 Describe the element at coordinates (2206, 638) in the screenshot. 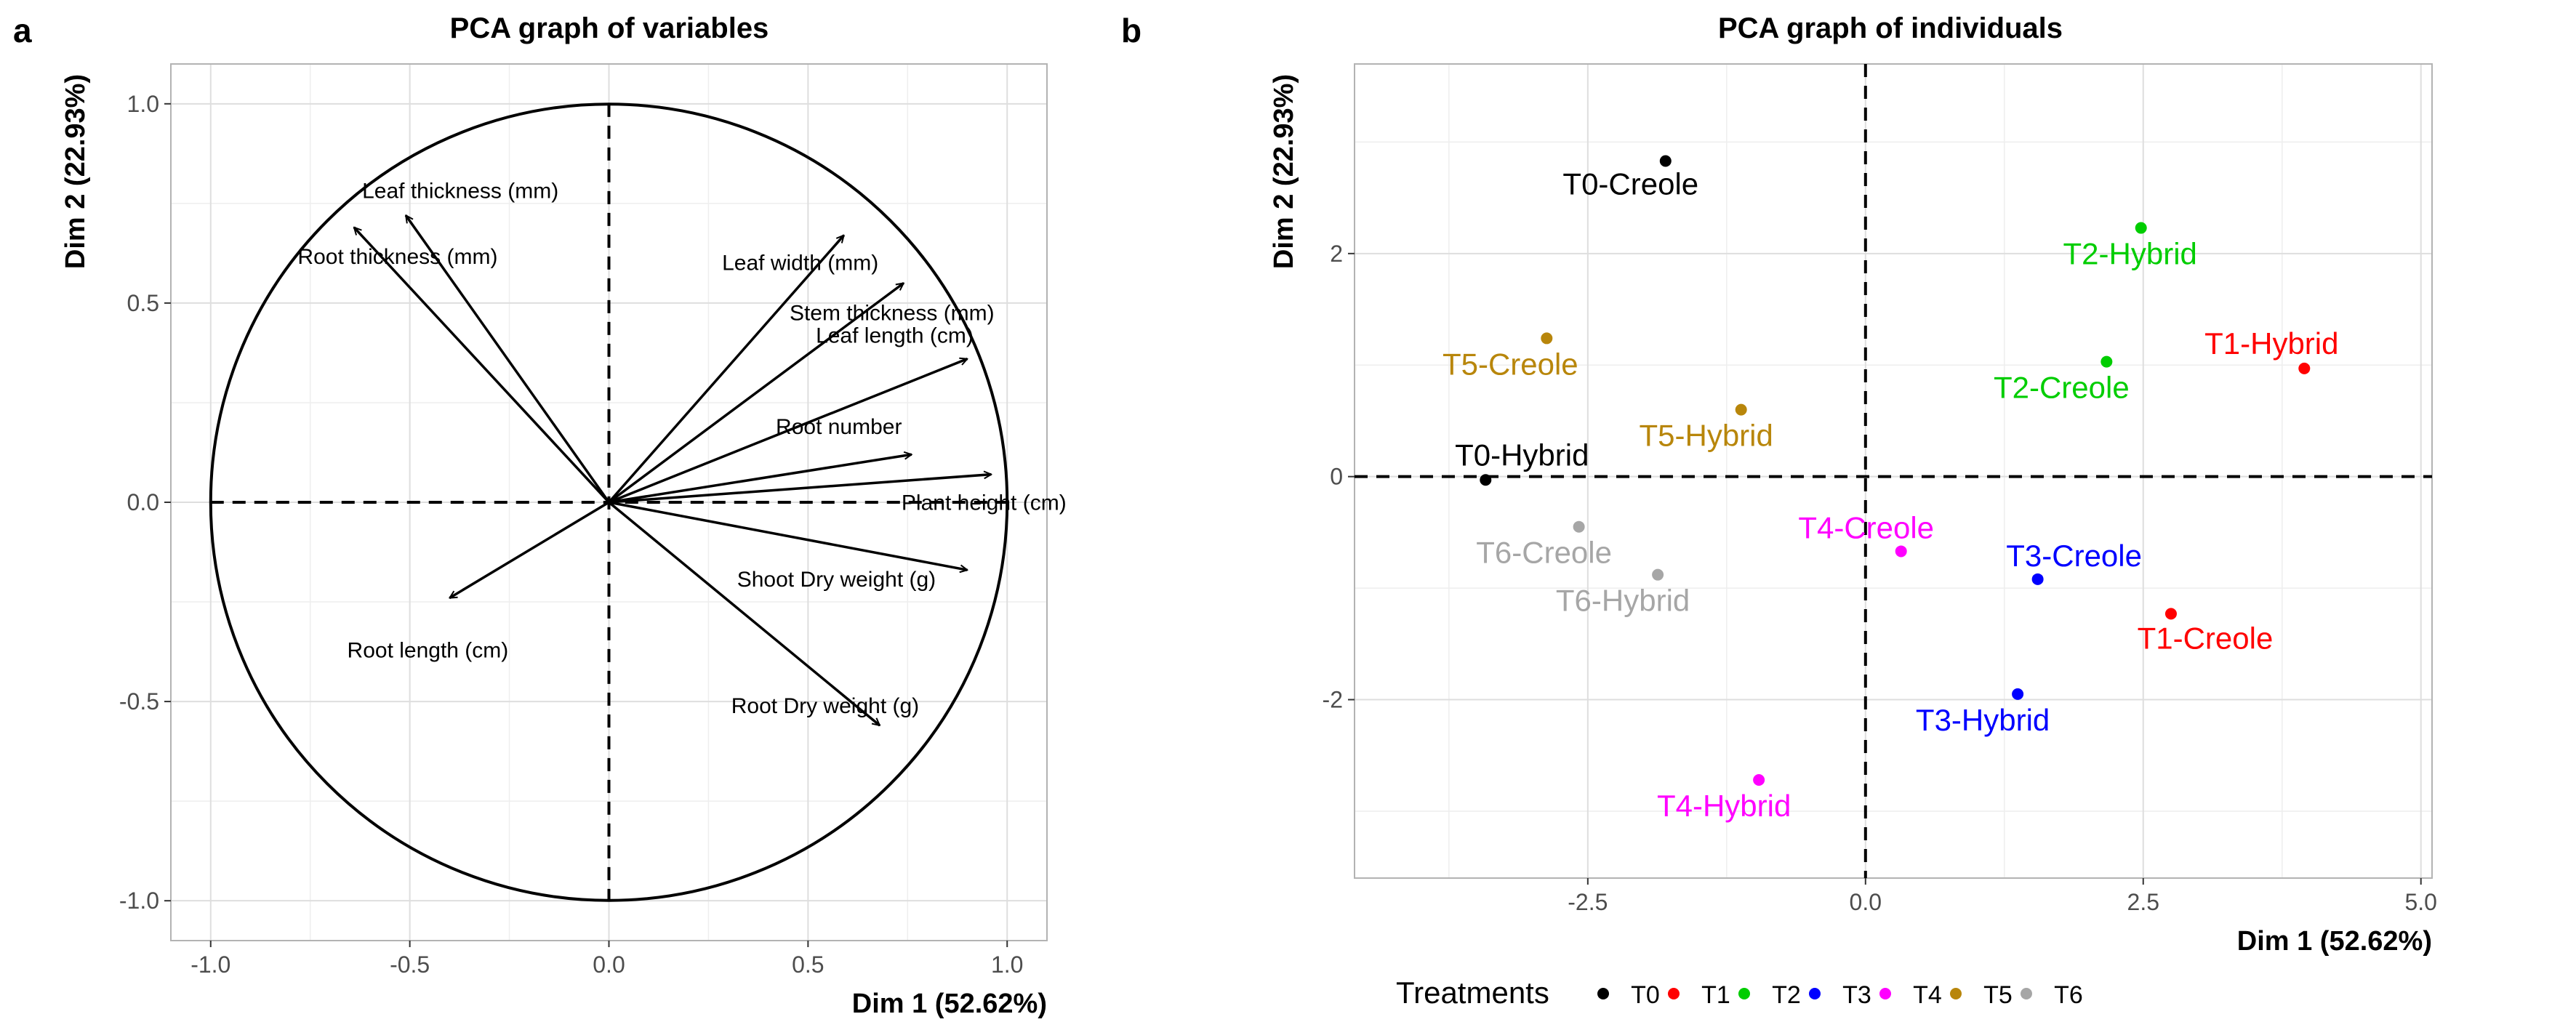

I see `individual-label: T1-Creole` at that location.